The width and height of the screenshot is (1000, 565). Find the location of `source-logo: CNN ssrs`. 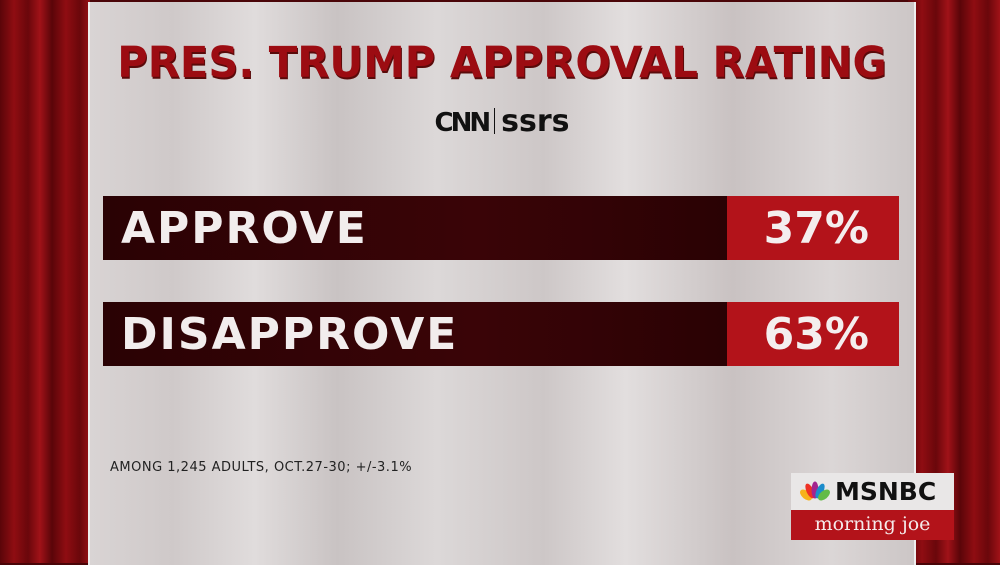

source-logo: CNN ssrs is located at coordinates (502, 121).